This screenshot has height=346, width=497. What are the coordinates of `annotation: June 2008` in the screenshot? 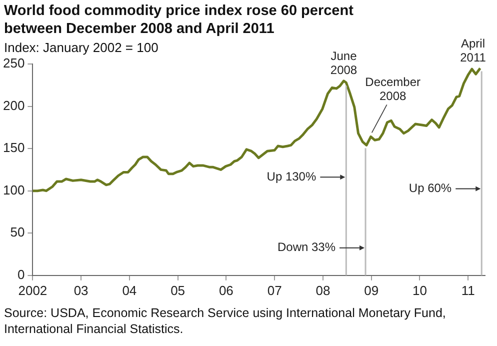 It's located at (344, 63).